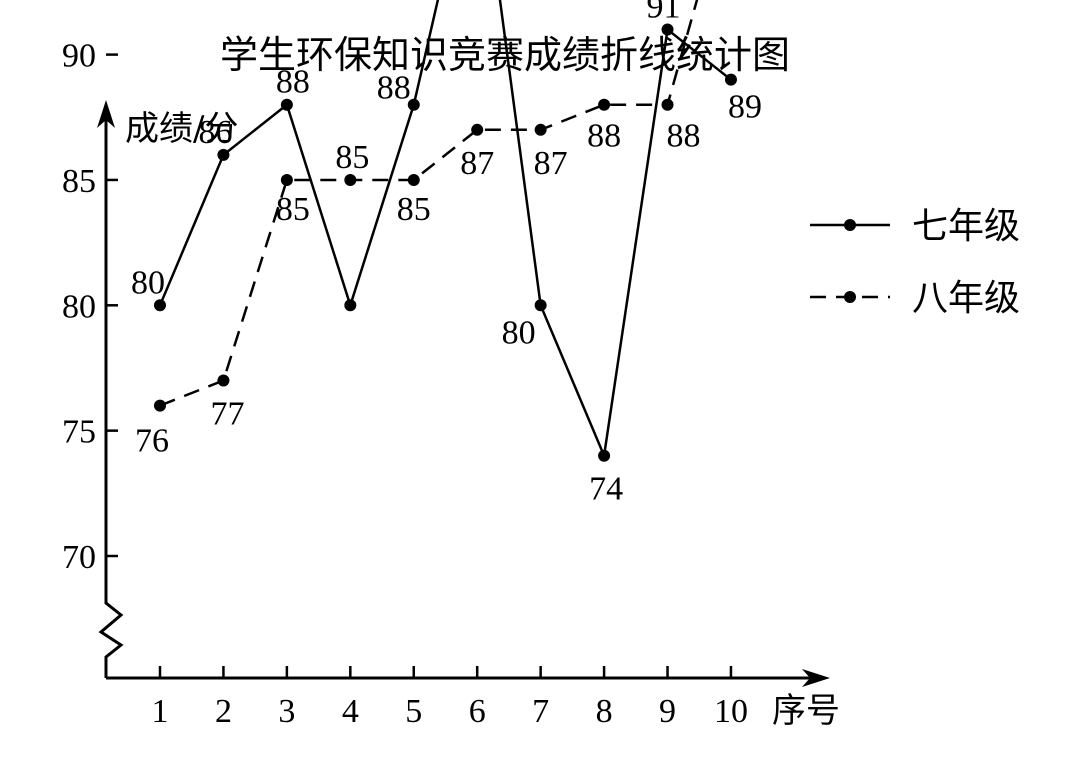 This screenshot has height=769, width=1080. What do you see at coordinates (350, 711) in the screenshot?
I see `x-tick-label: 4` at bounding box center [350, 711].